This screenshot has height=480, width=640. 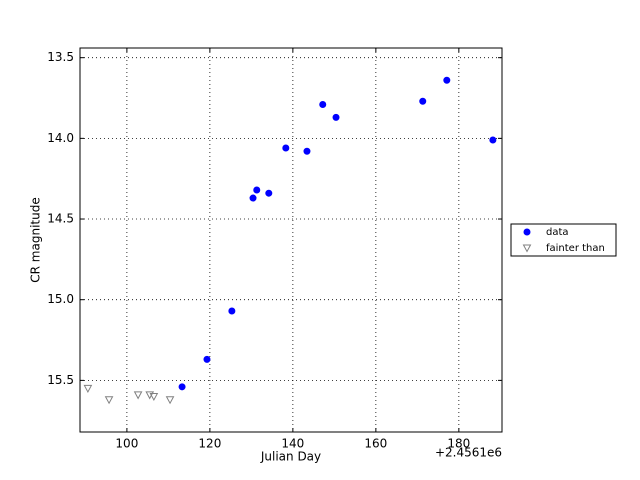 What do you see at coordinates (60, 380) in the screenshot?
I see `y-tick-label: 15.5` at bounding box center [60, 380].